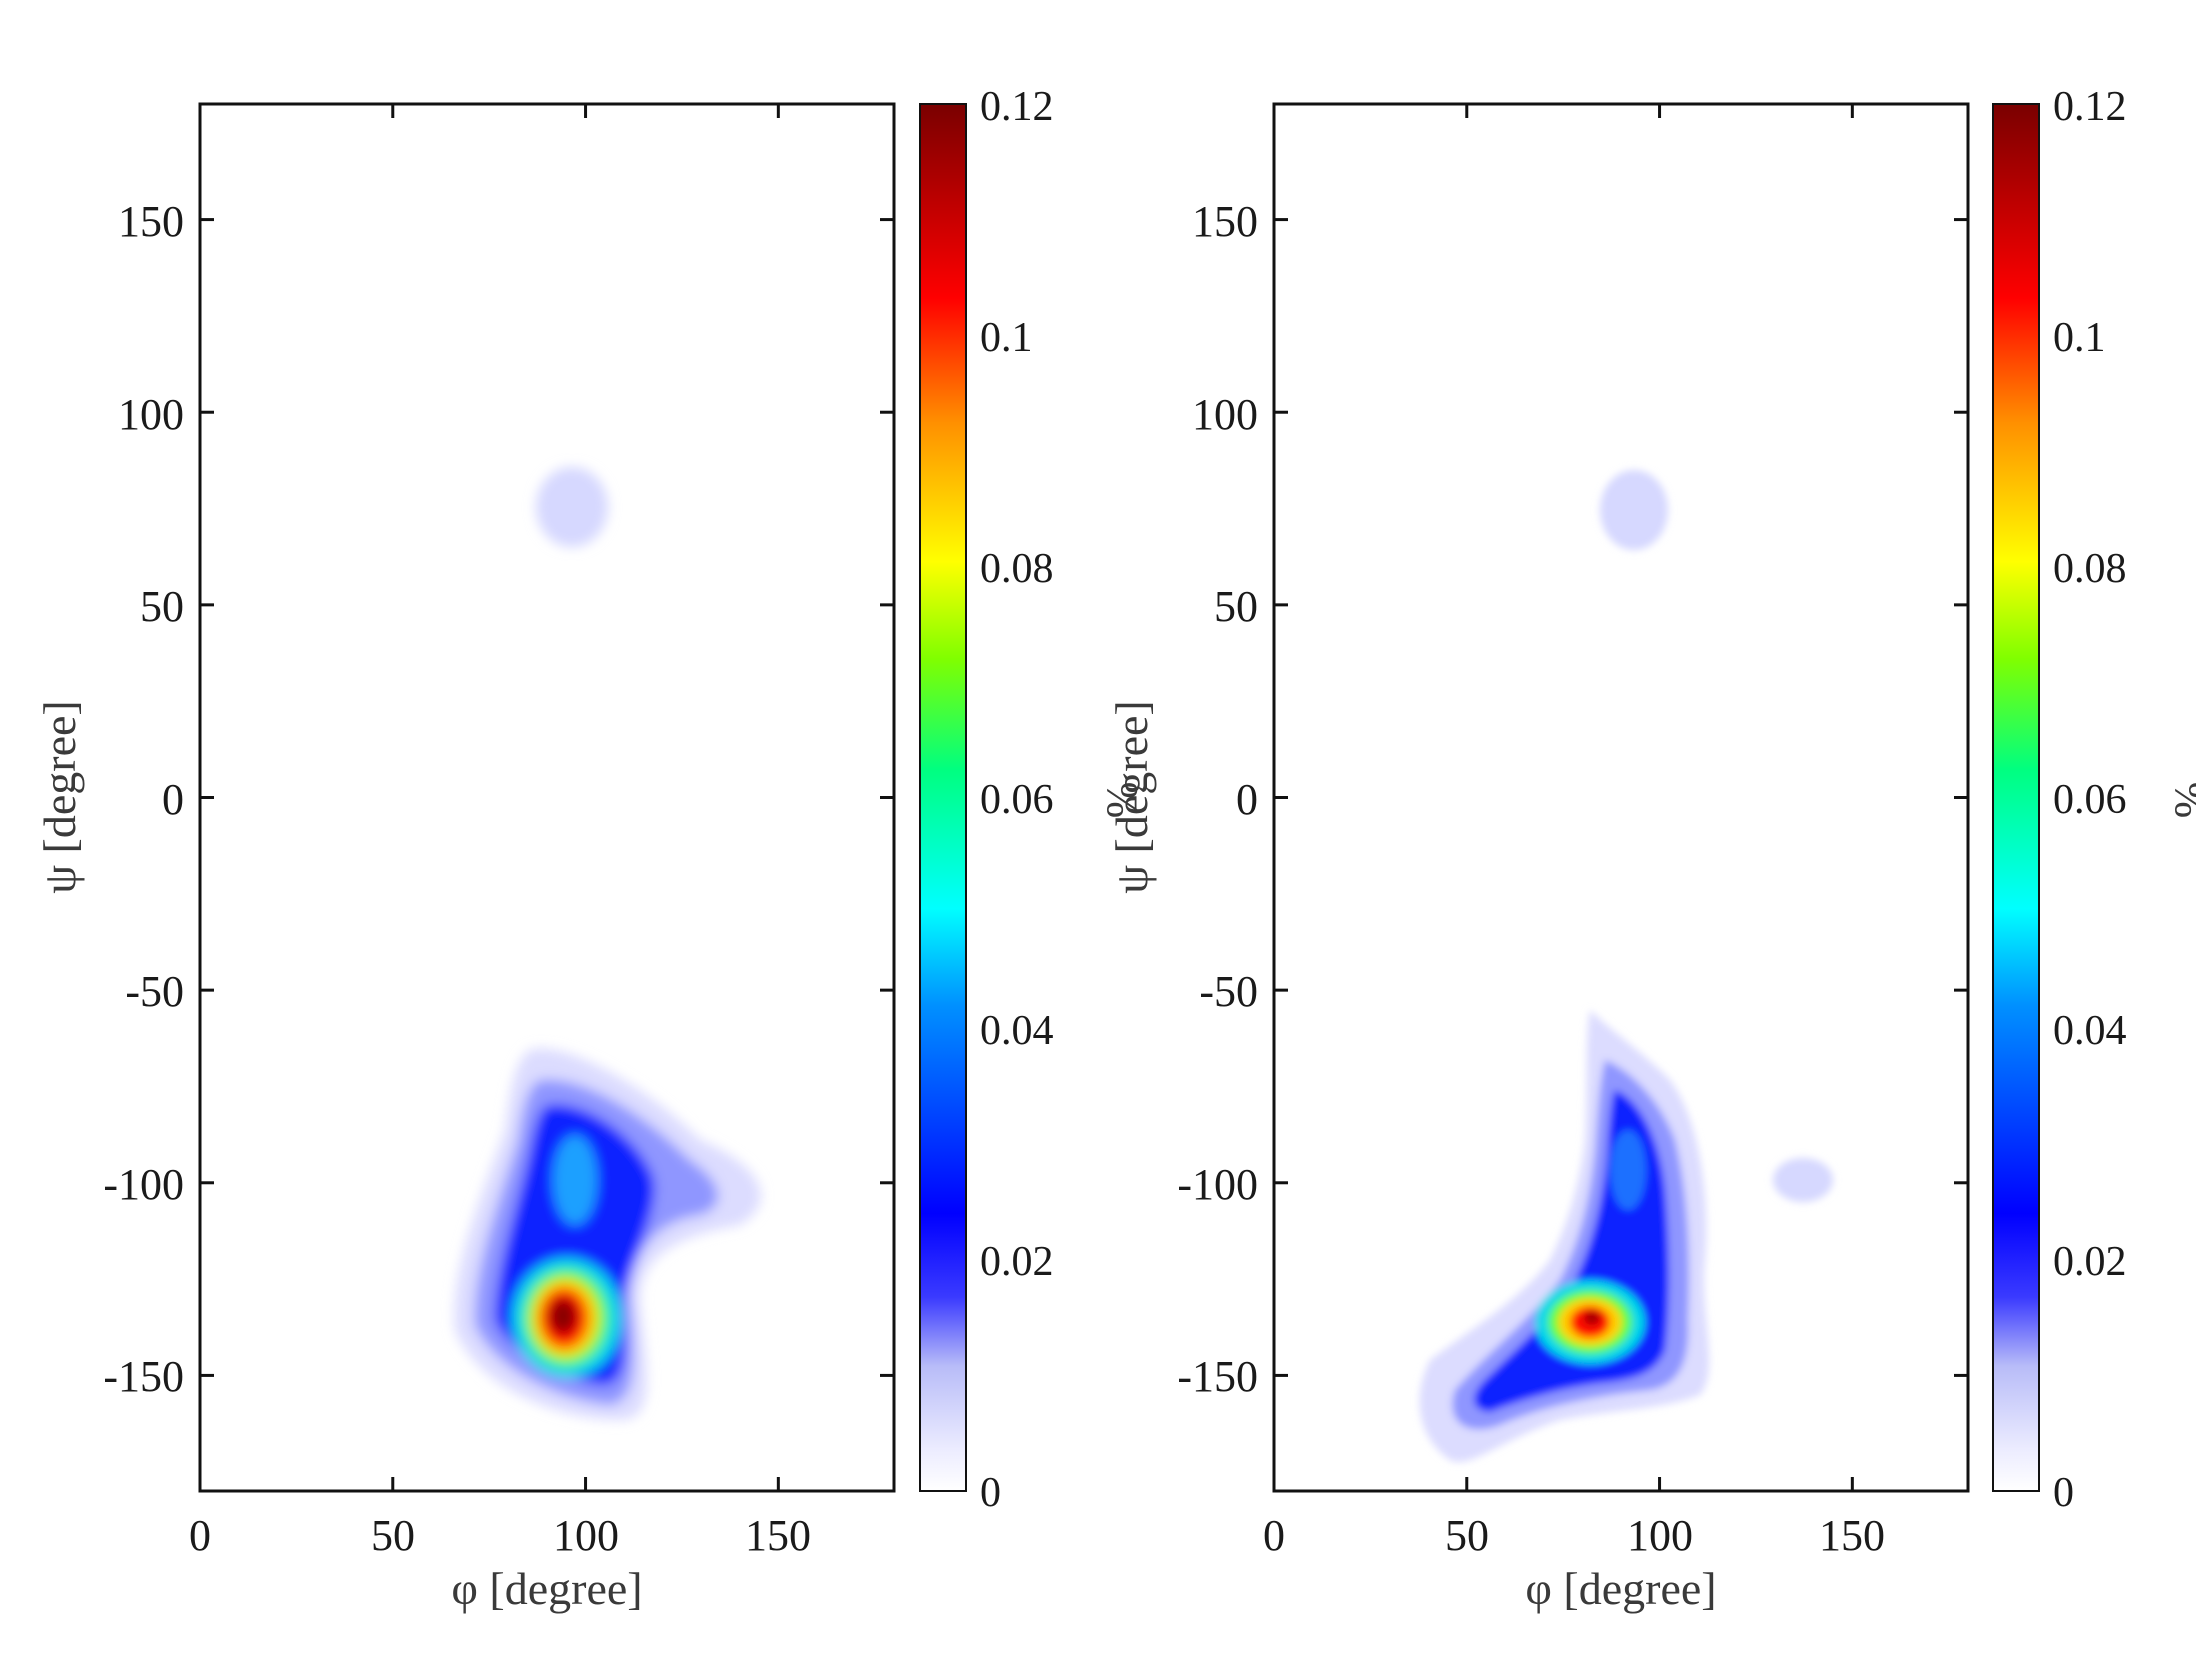 The width and height of the screenshot is (2196, 1664). What do you see at coordinates (607, 943) in the screenshot?
I see `heatmap-left` at bounding box center [607, 943].